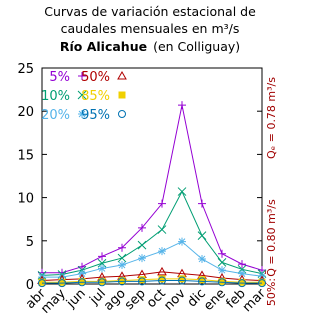 This screenshot has height=320, width=320. Describe the element at coordinates (30, 242) in the screenshot. I see `y-tick-label: 5` at that location.